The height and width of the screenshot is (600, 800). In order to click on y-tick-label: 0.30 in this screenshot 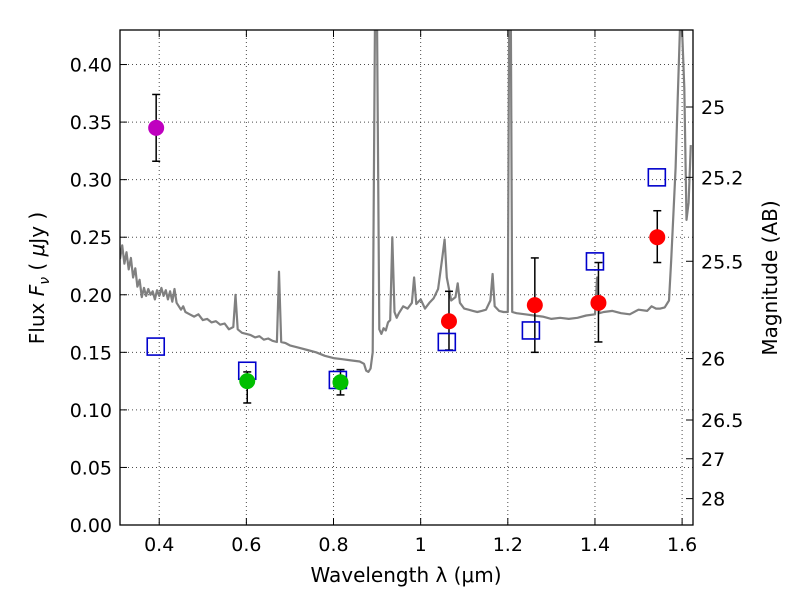, I will do `click(91, 181)`.